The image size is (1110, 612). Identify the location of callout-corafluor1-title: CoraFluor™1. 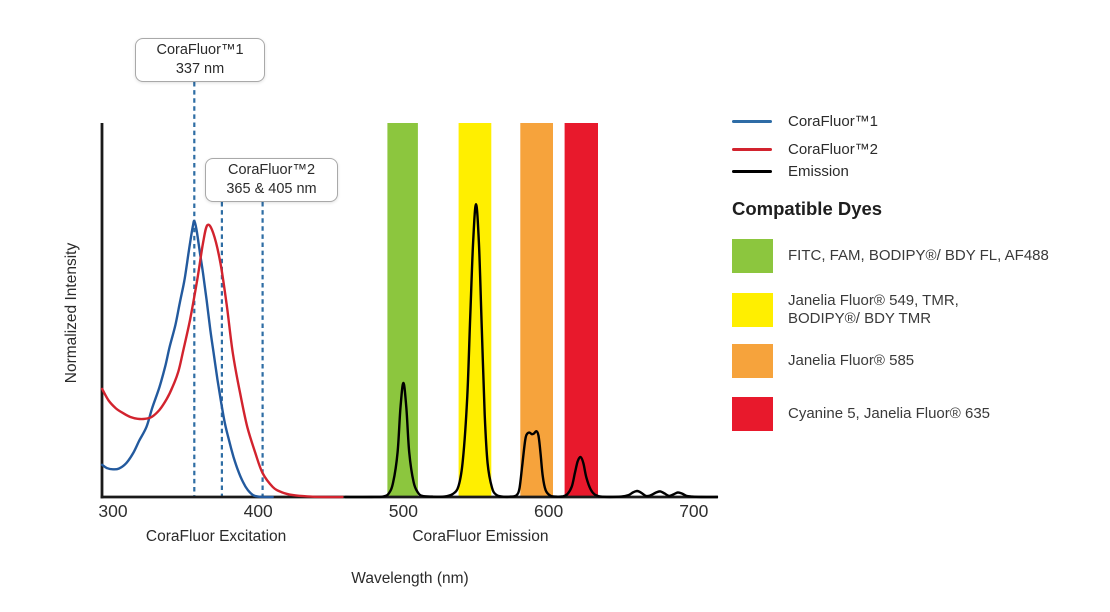
(200, 50).